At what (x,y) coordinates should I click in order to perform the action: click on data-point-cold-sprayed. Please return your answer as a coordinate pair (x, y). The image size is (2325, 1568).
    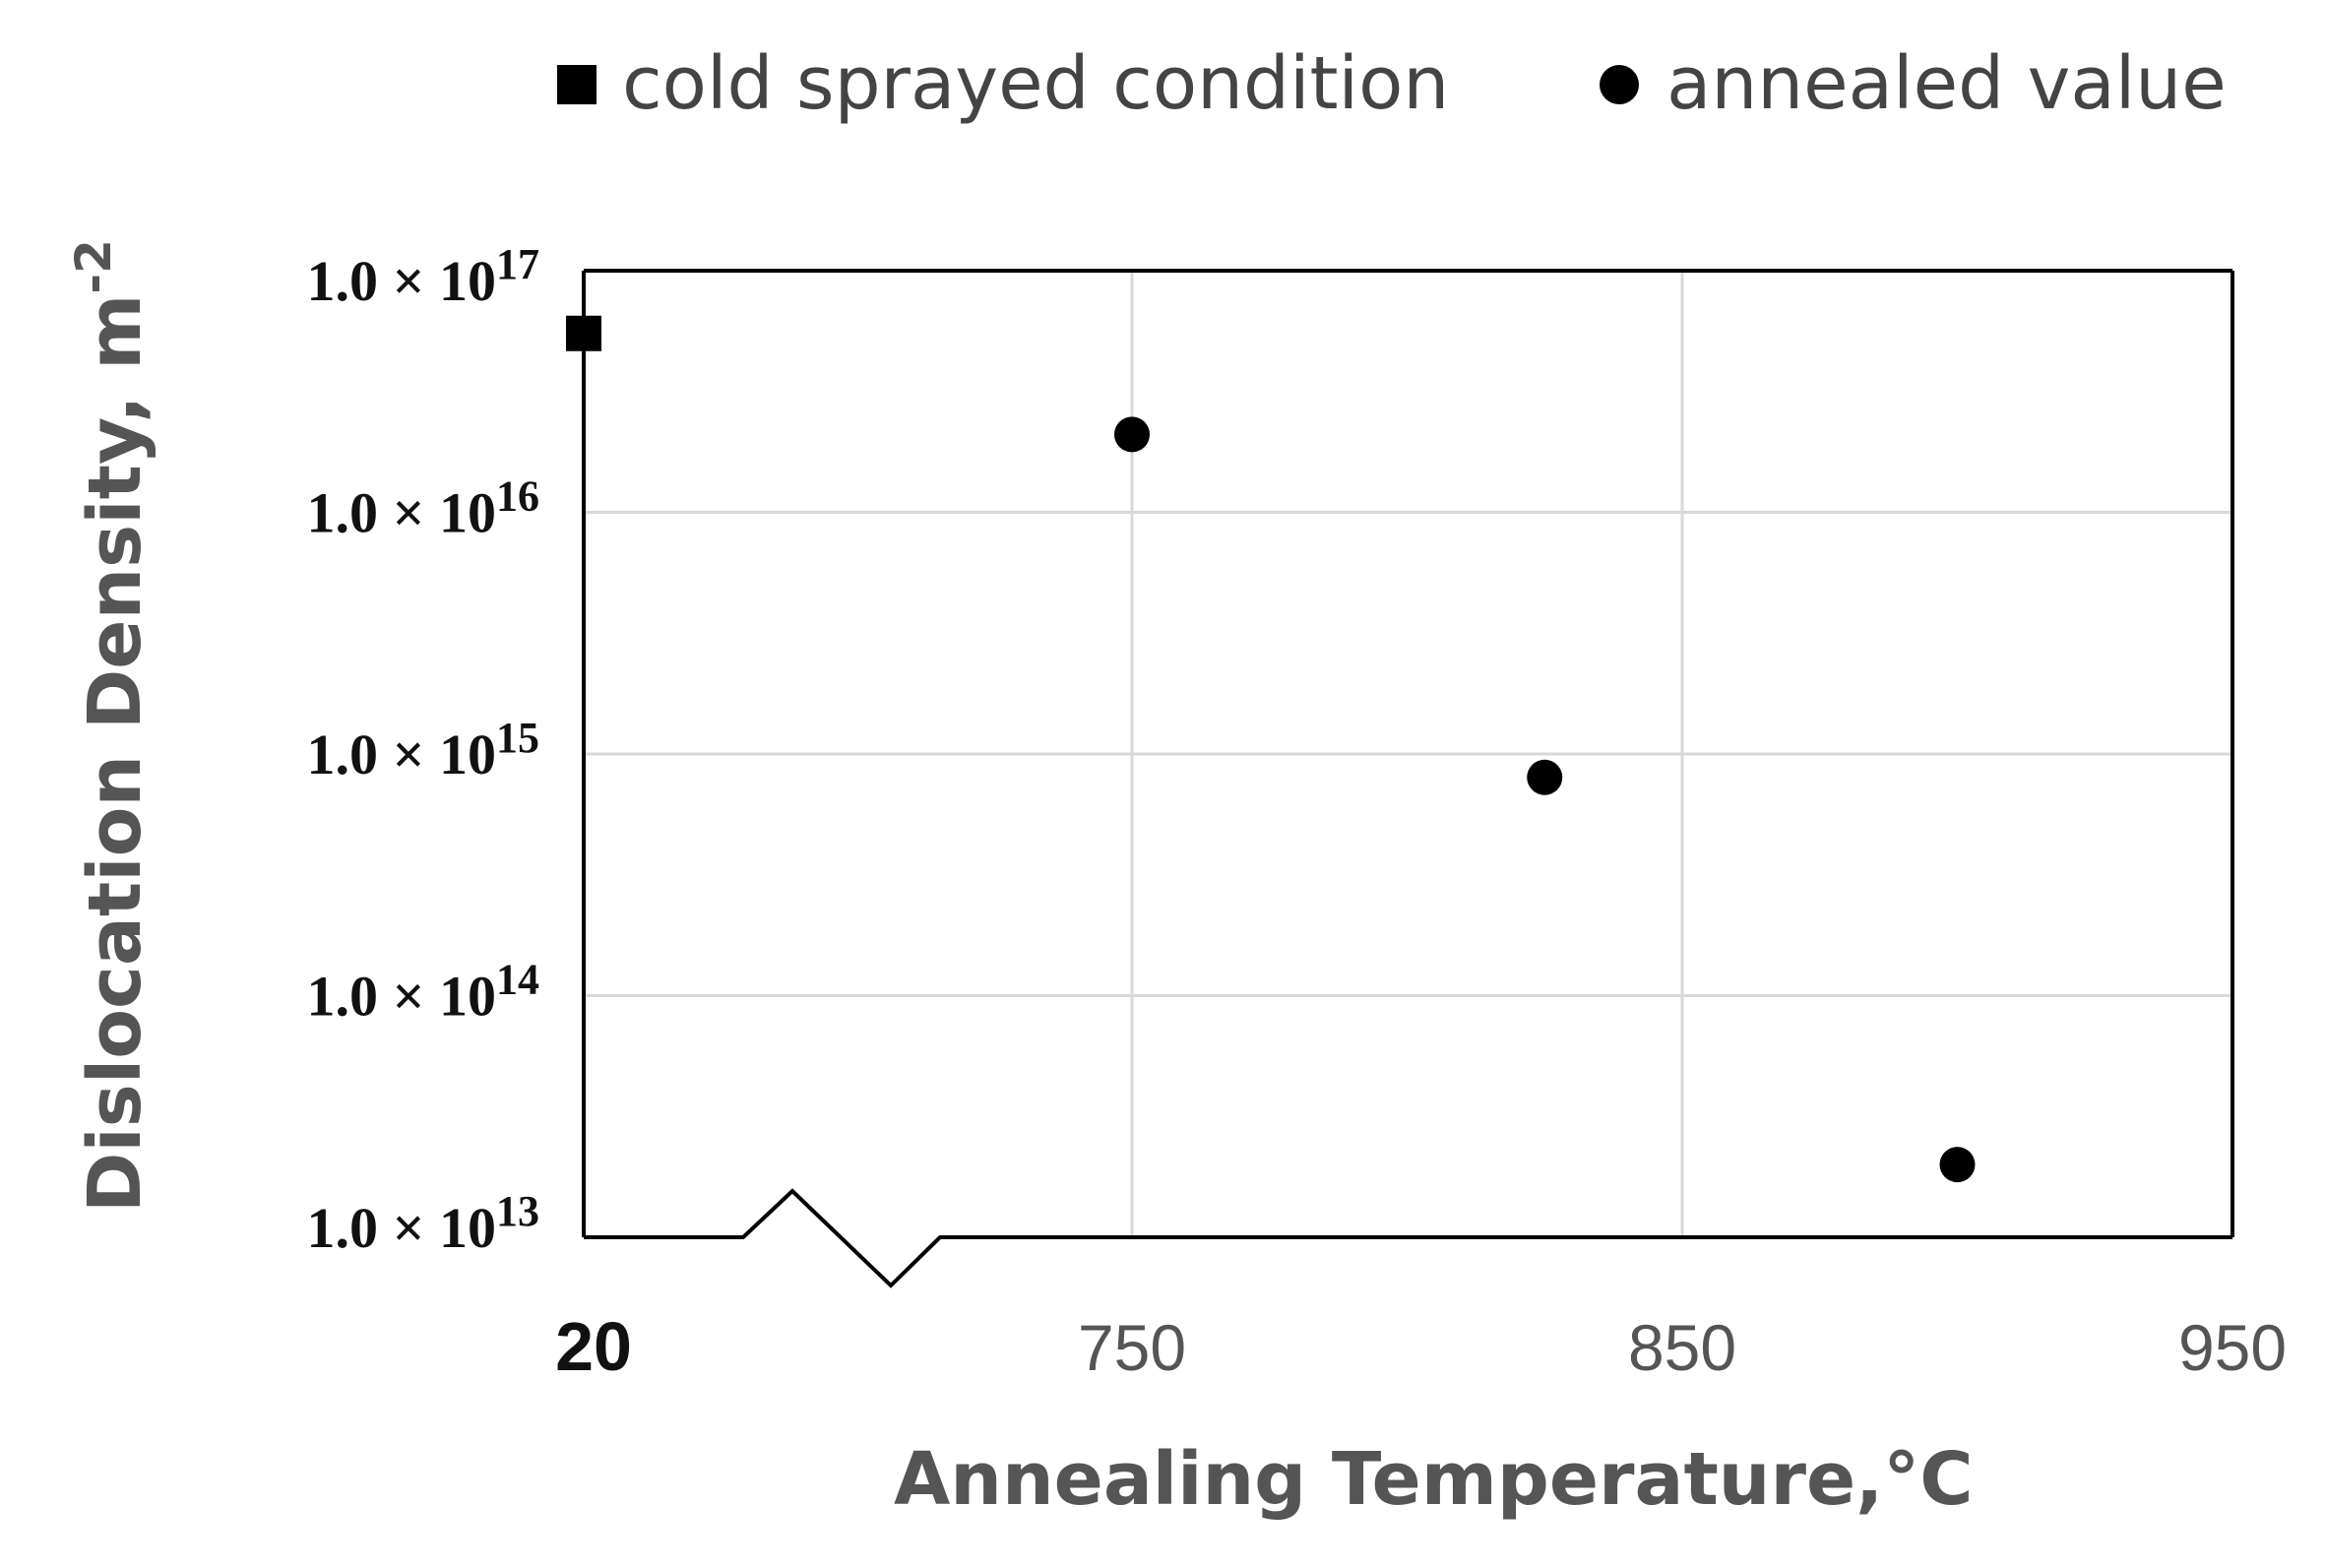
    Looking at the image, I should click on (583, 333).